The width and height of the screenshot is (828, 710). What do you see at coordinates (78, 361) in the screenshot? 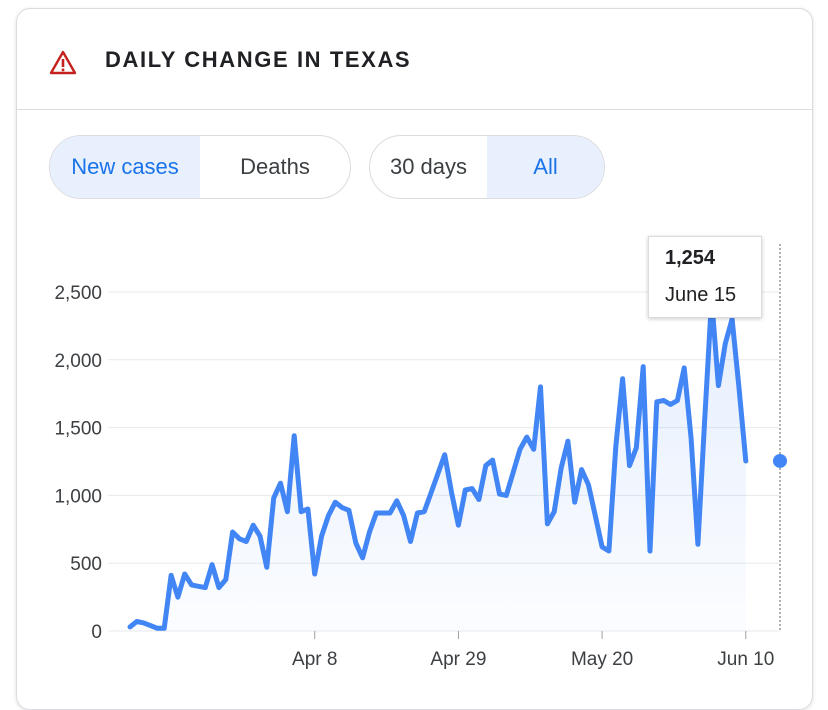
I see `y-tick-label: 2,000` at bounding box center [78, 361].